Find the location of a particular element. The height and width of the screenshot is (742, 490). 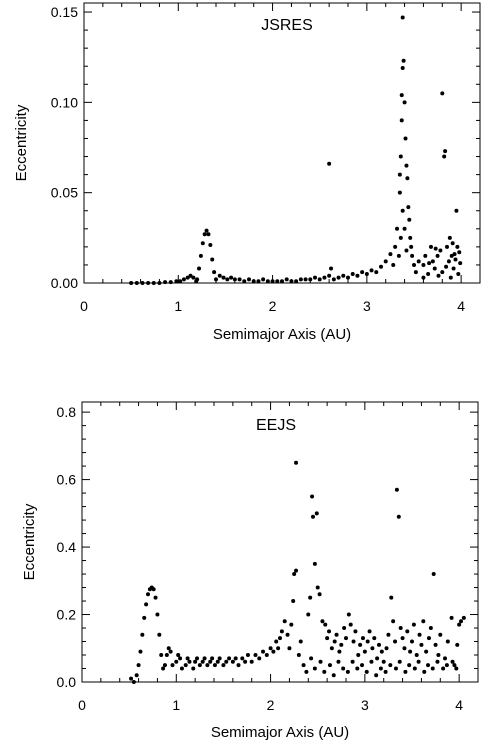

y-axis-label: Eccentricity is located at coordinates (21, 142).